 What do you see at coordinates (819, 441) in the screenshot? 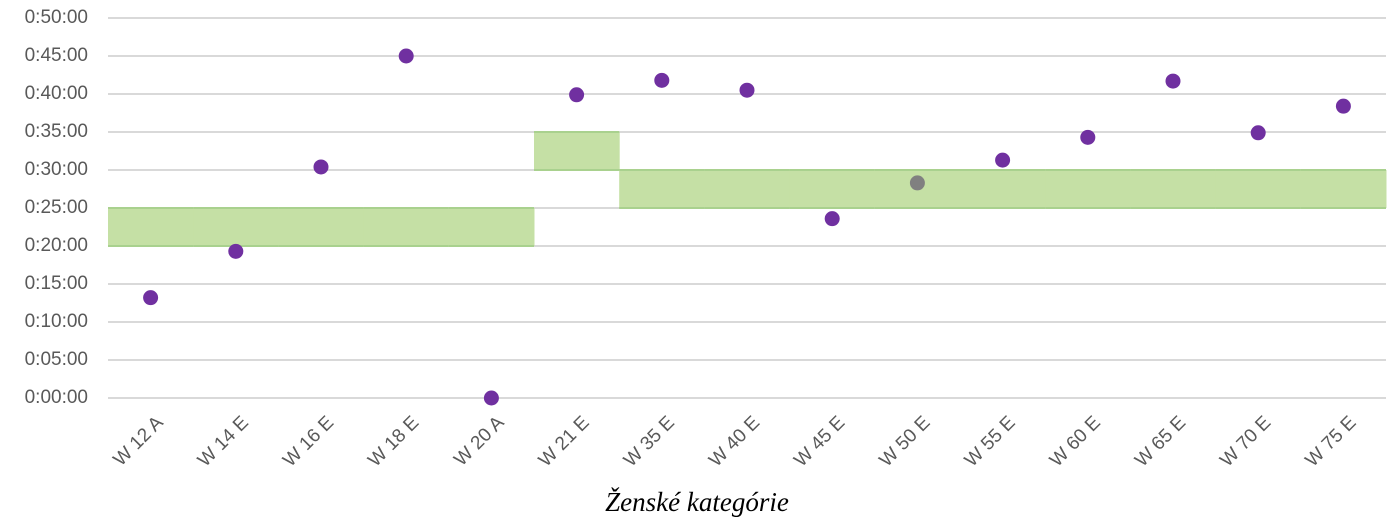
I see `x-tick-label: W 45 E` at bounding box center [819, 441].